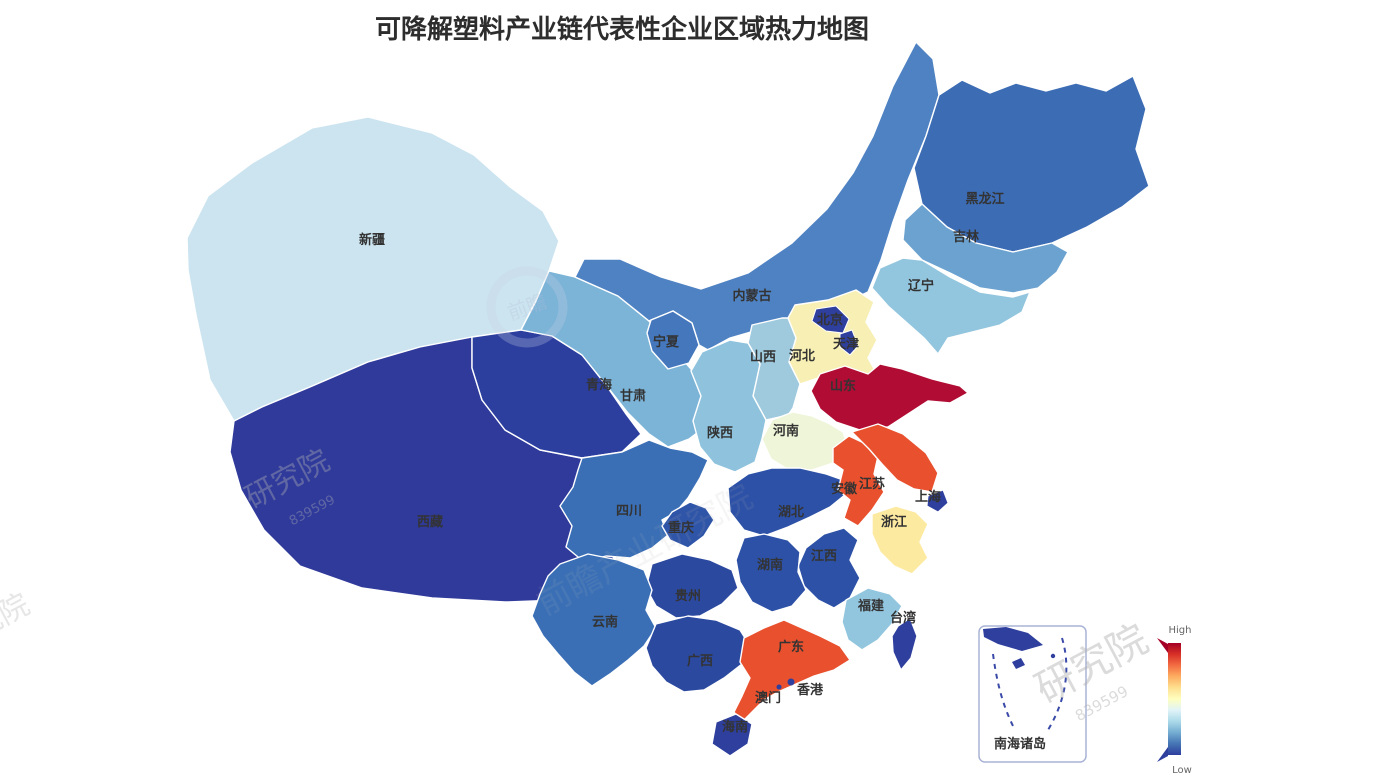 The height and width of the screenshot is (782, 1400). I want to click on inset-coastline, so click(1013, 639).